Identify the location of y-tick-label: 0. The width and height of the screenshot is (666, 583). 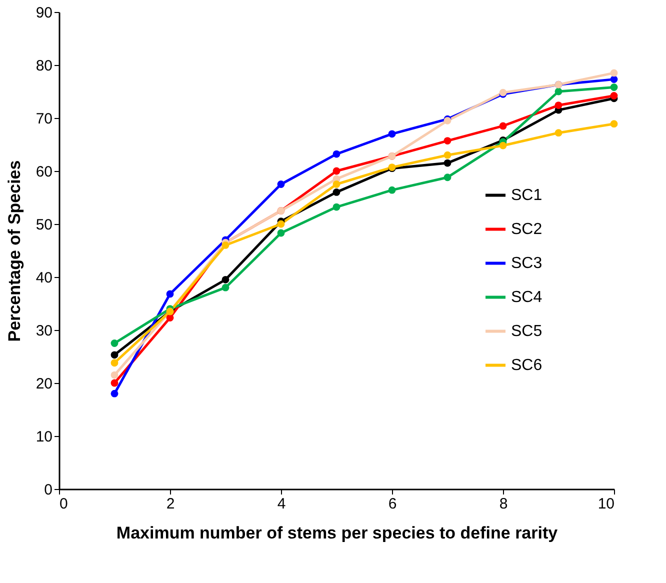
(48, 490).